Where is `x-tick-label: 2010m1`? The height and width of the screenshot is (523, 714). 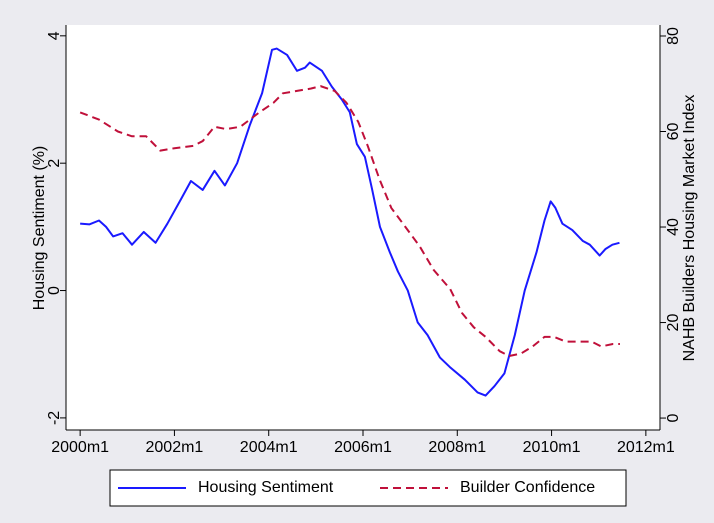
x-tick-label: 2010m1 is located at coordinates (552, 447).